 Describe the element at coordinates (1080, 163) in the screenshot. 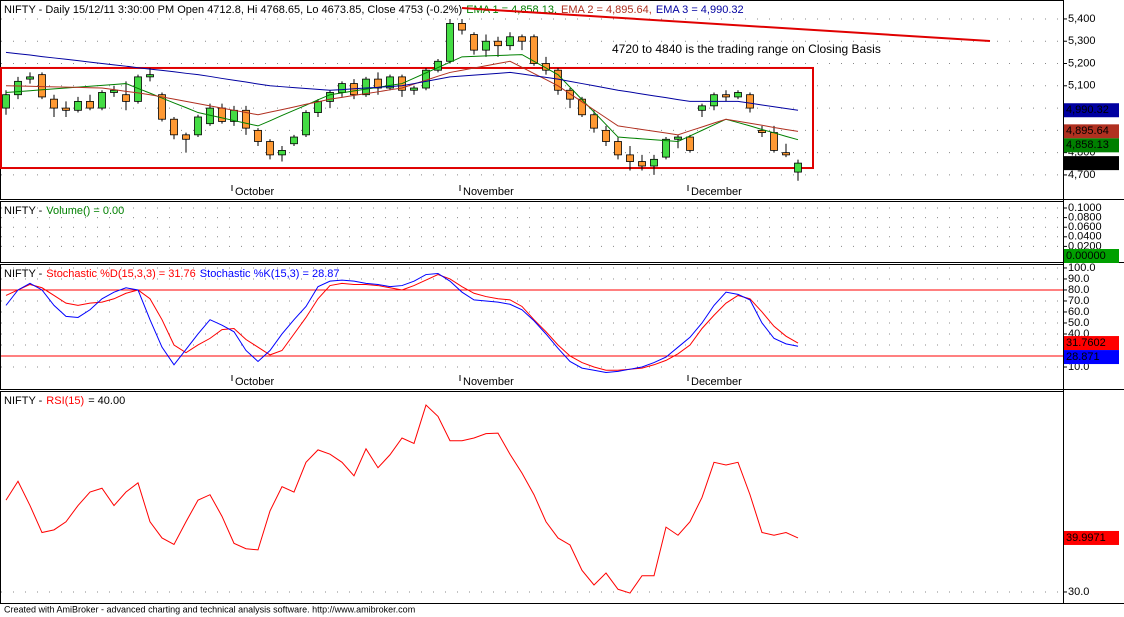

I see `last-value-label: 4,753` at that location.